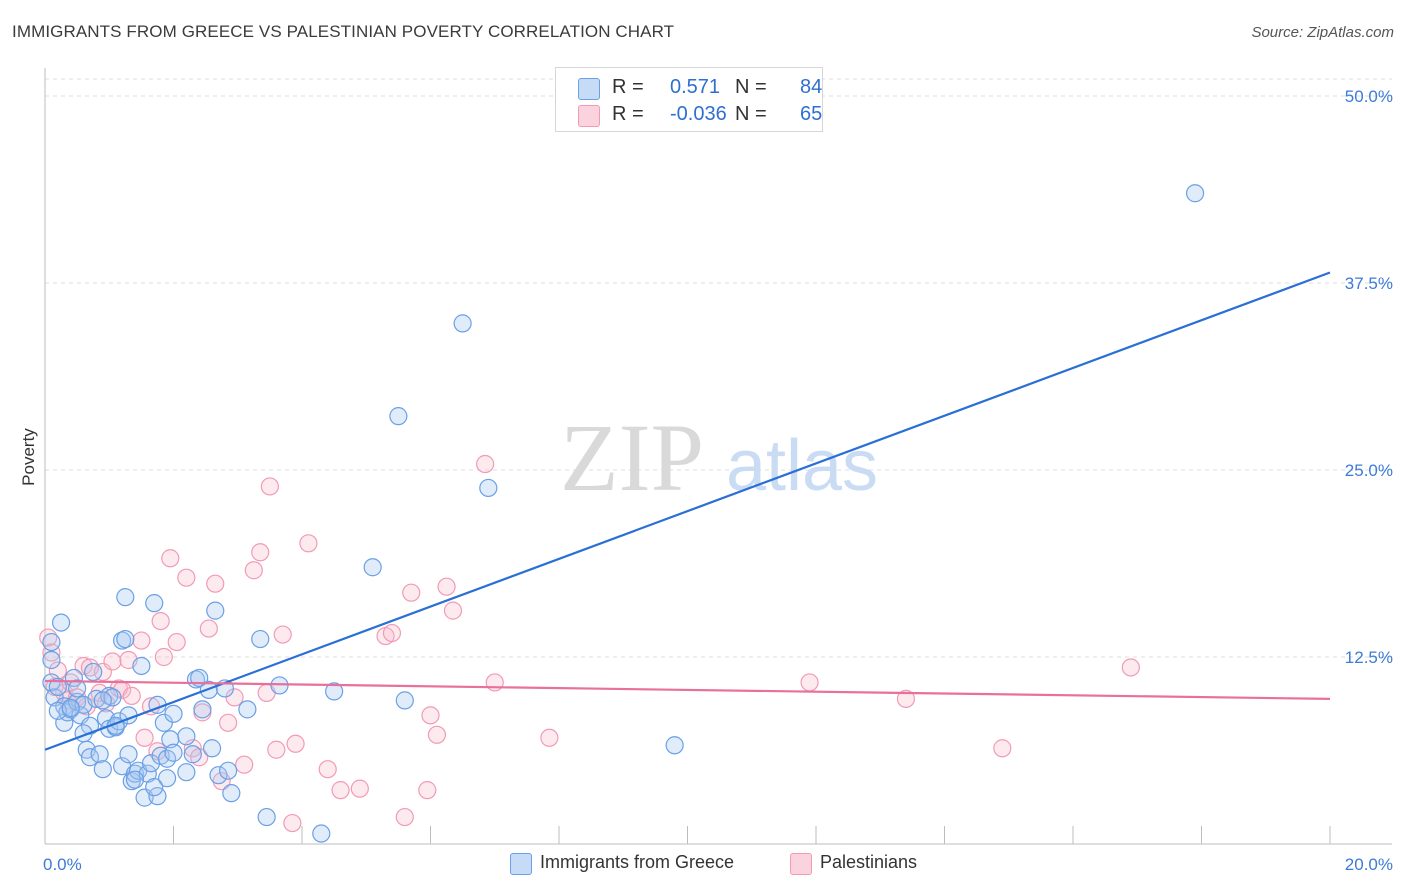 The height and width of the screenshot is (892, 1406). Describe the element at coordinates (1369, 283) in the screenshot. I see `y-tick-label: 37.5%` at that location.